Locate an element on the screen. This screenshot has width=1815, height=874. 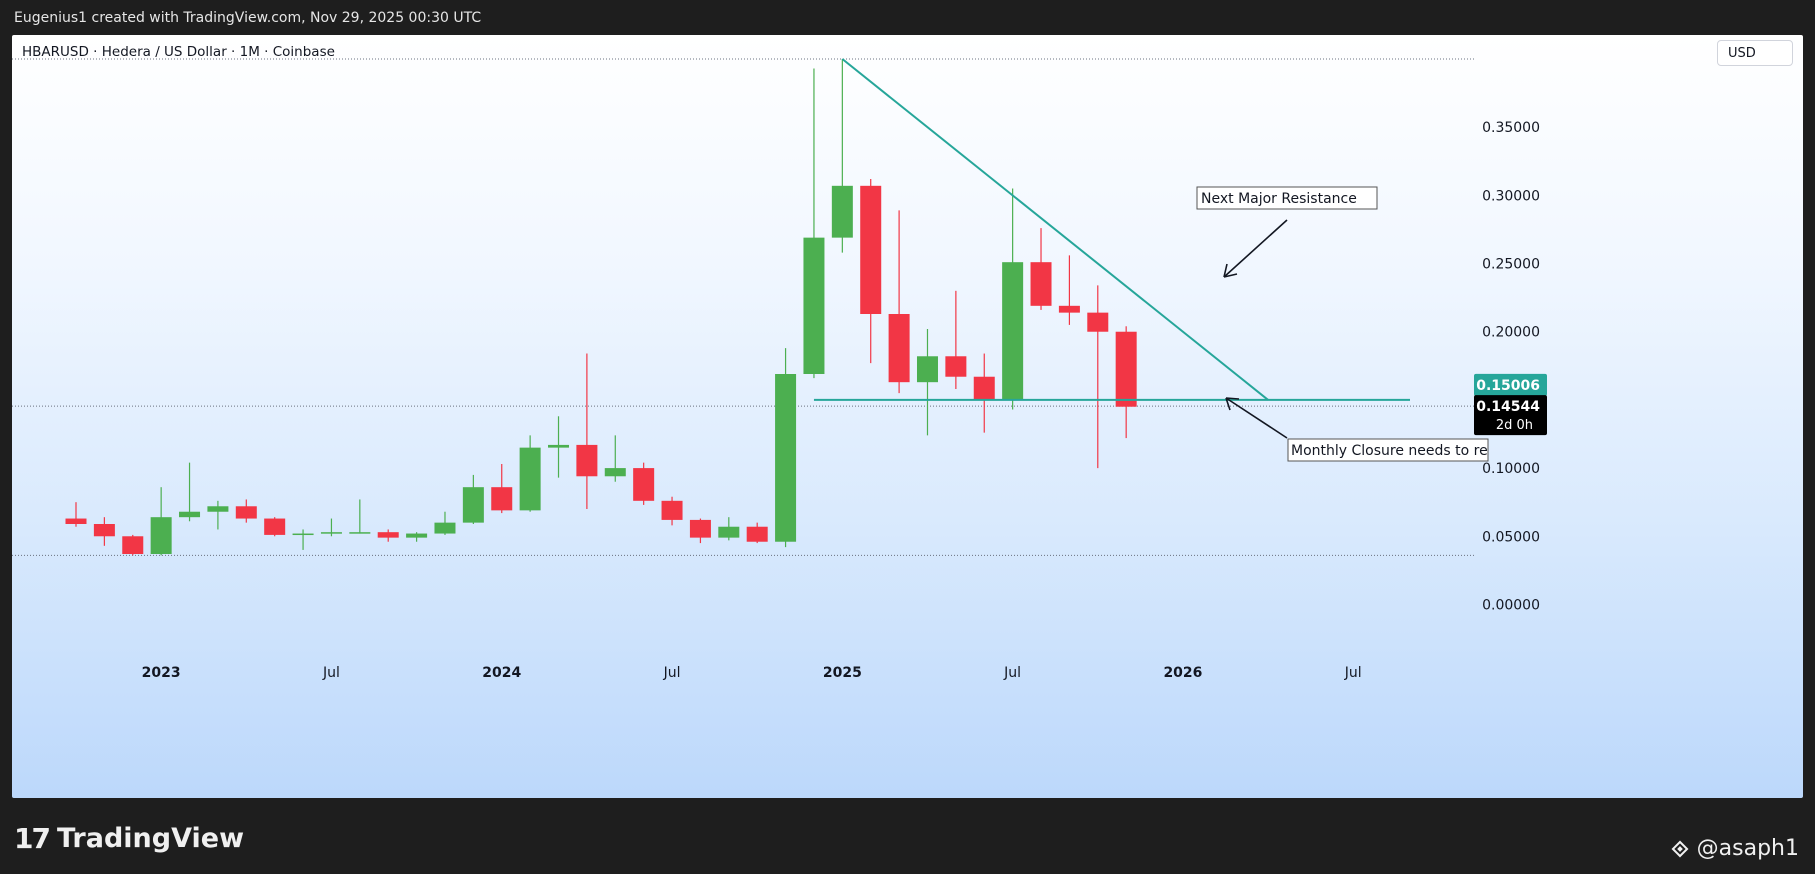
y-tick-label: 0.30000 is located at coordinates (1511, 196).